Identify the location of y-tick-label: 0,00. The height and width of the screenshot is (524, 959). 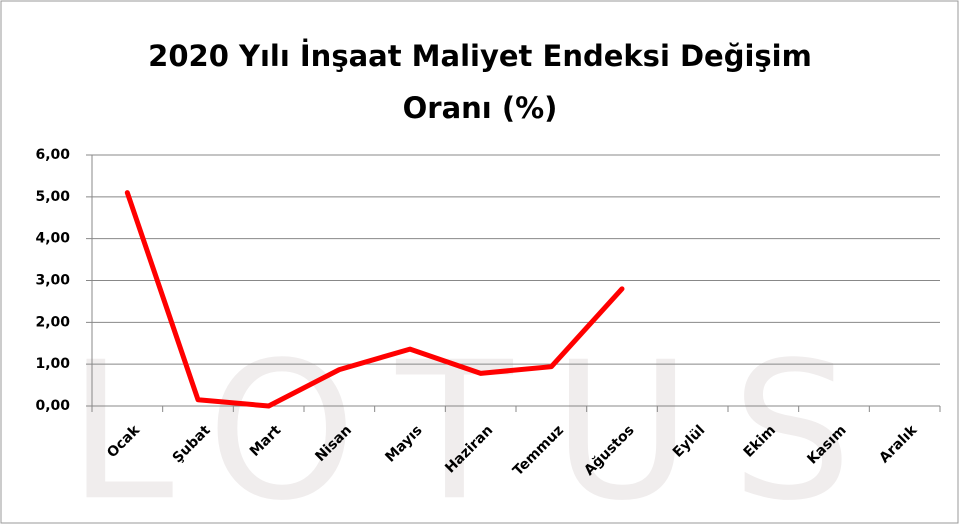
(52, 406).